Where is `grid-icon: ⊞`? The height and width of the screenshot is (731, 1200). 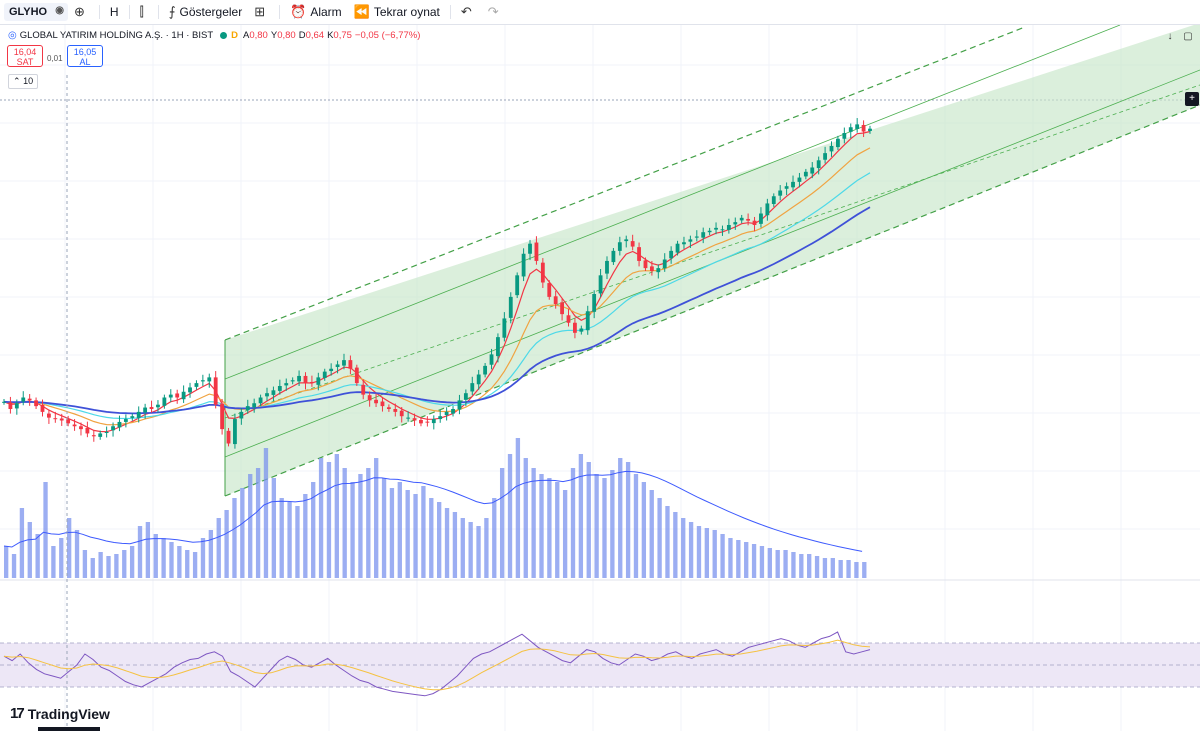 grid-icon: ⊞ is located at coordinates (260, 11).